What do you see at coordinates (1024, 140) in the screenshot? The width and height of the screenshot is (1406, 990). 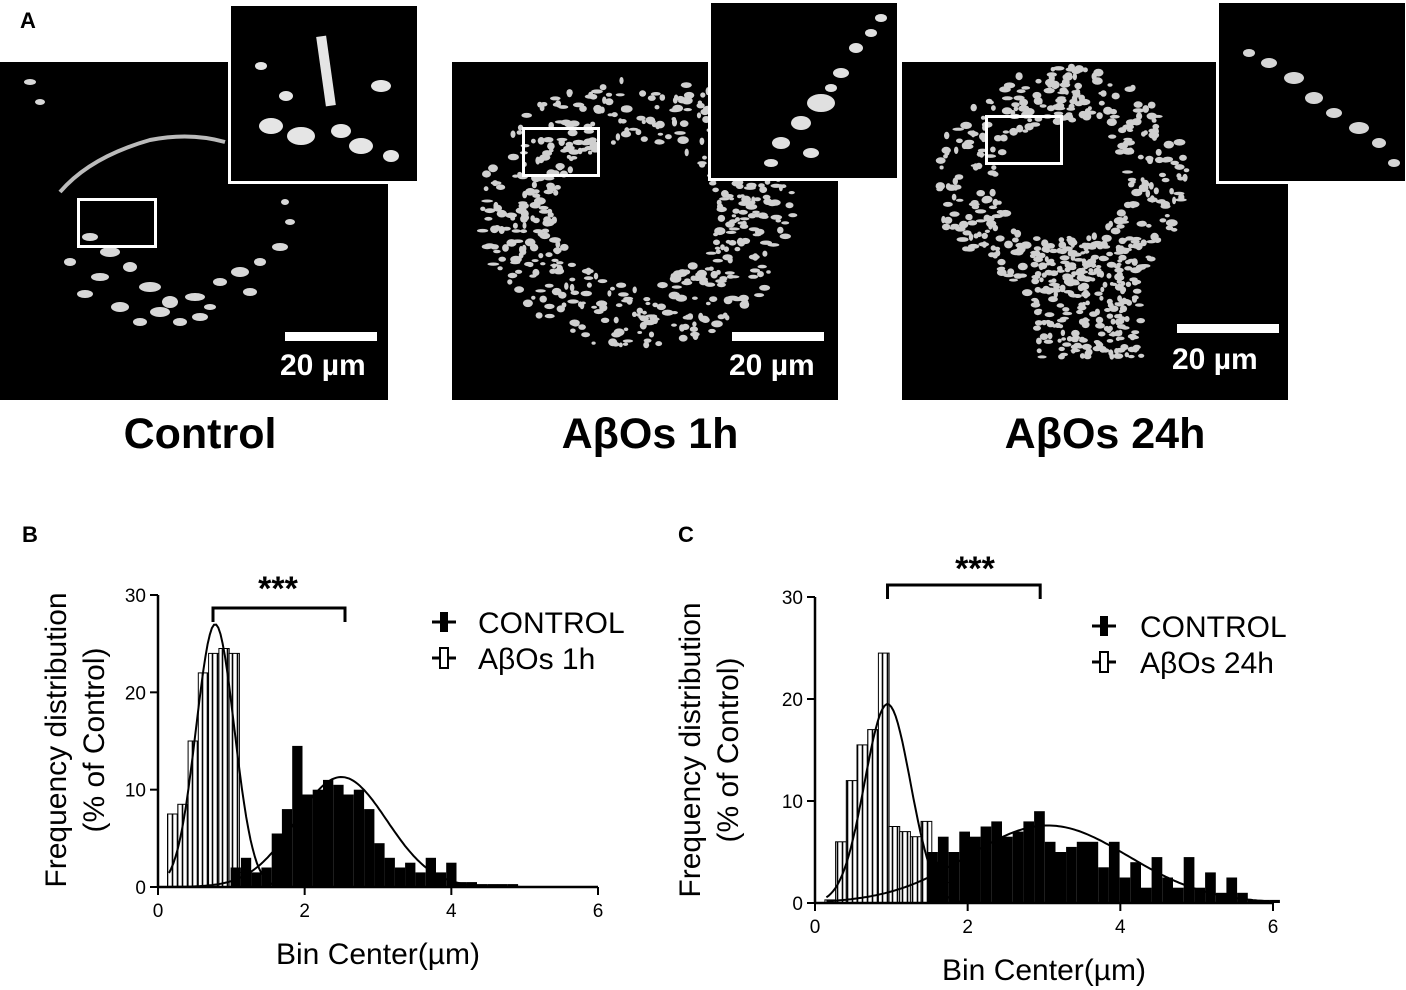 I see `roi-box` at bounding box center [1024, 140].